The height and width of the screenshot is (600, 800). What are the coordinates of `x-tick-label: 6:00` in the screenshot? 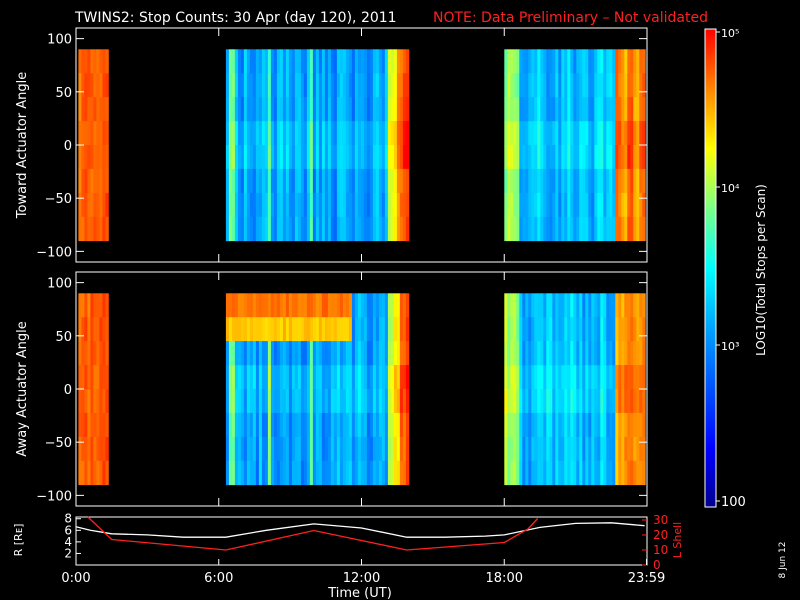 It's located at (218, 578).